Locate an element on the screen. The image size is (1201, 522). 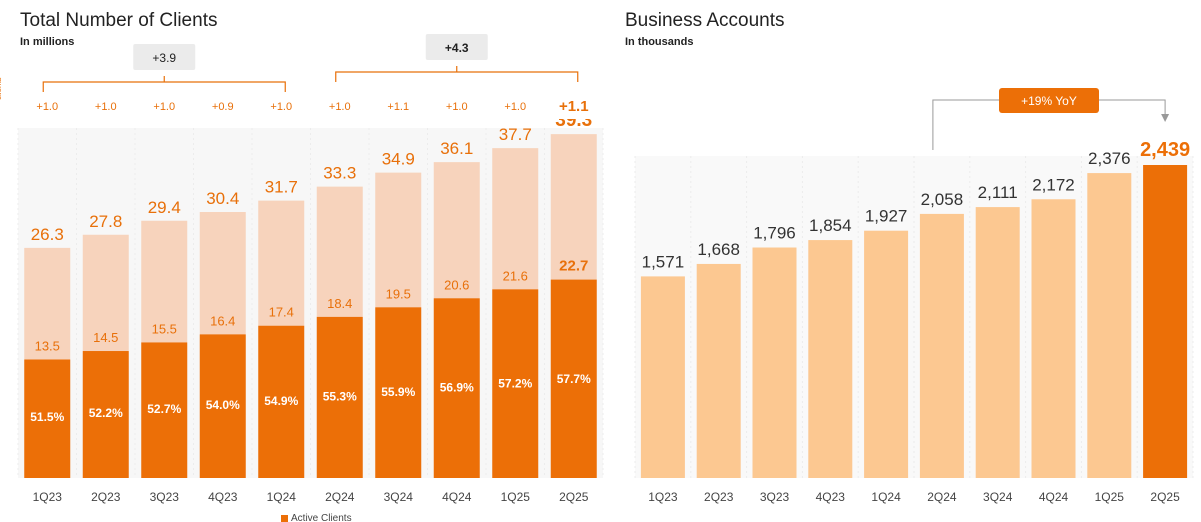
group-adds-label: +3.9 is located at coordinates (164, 58).